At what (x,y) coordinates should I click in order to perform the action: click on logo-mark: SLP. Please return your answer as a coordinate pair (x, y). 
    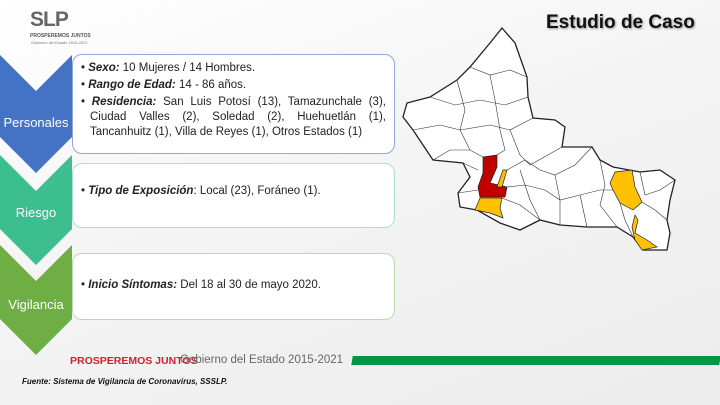
    Looking at the image, I should click on (49, 19).